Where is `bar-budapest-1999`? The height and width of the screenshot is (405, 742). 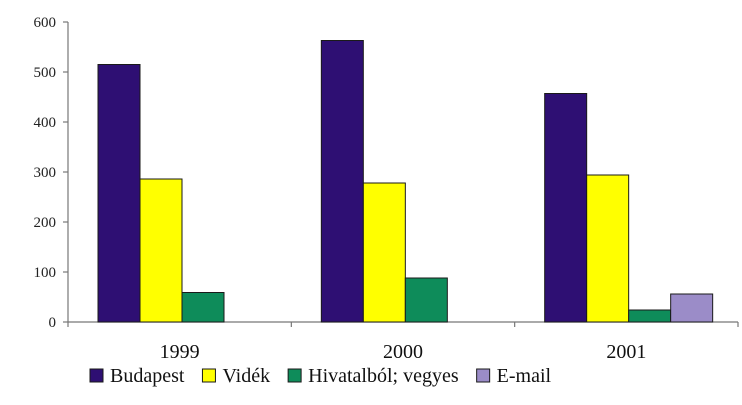 bar-budapest-1999 is located at coordinates (119, 193).